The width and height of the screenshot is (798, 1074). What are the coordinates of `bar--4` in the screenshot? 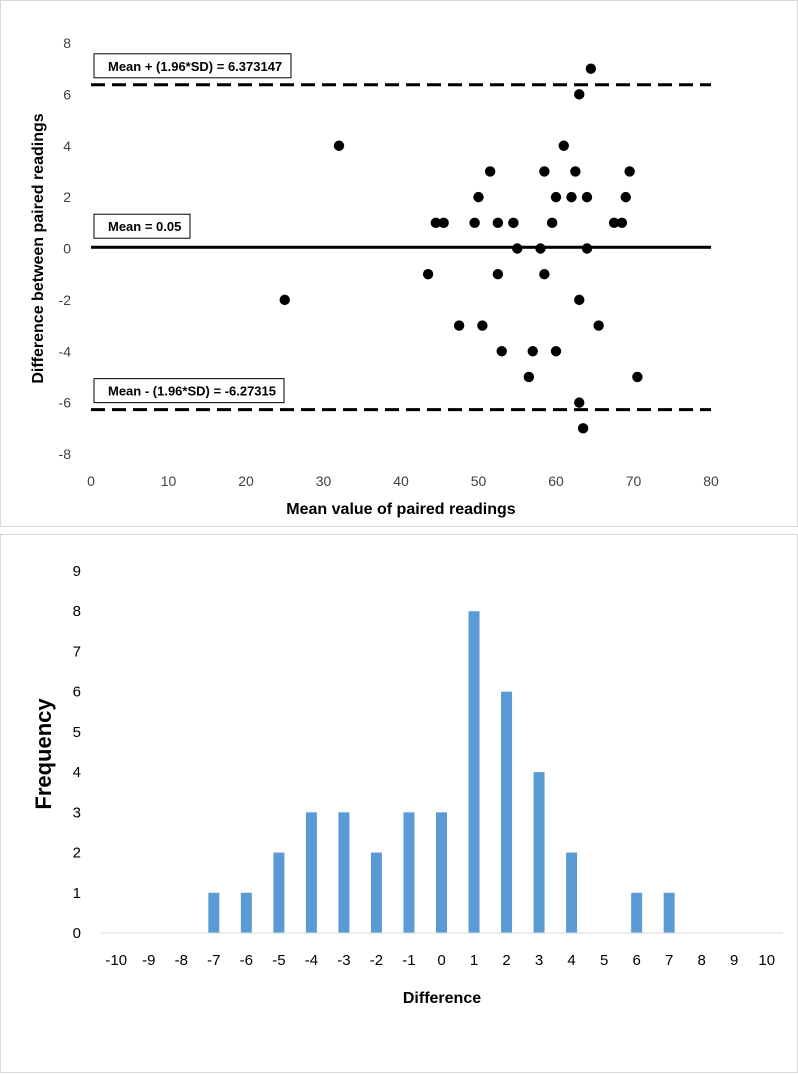 It's located at (311, 872).